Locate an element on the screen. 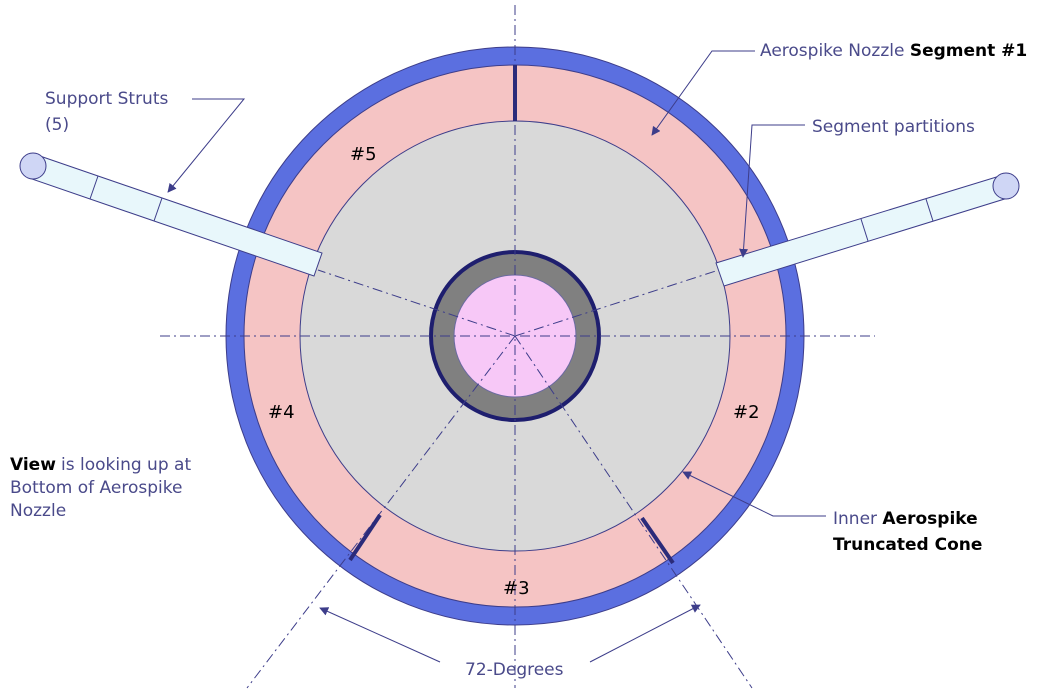 This screenshot has width=1055, height=690. support-struts-leader is located at coordinates (206, 145).